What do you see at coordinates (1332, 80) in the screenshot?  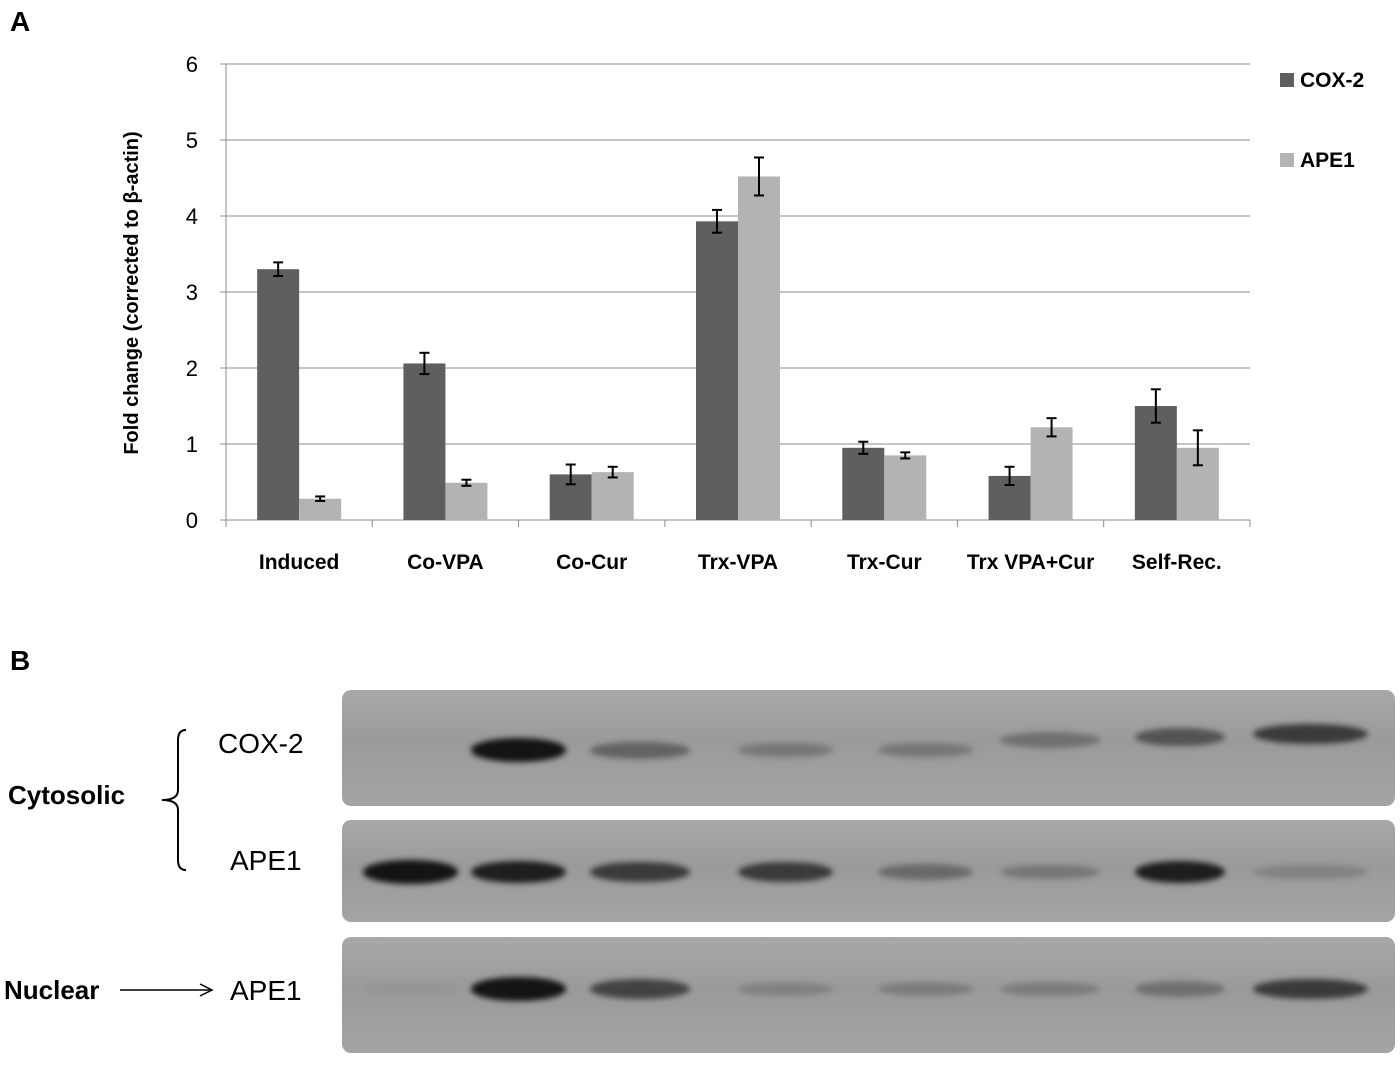 I see `legend-label-cox-2: COX-2` at bounding box center [1332, 80].